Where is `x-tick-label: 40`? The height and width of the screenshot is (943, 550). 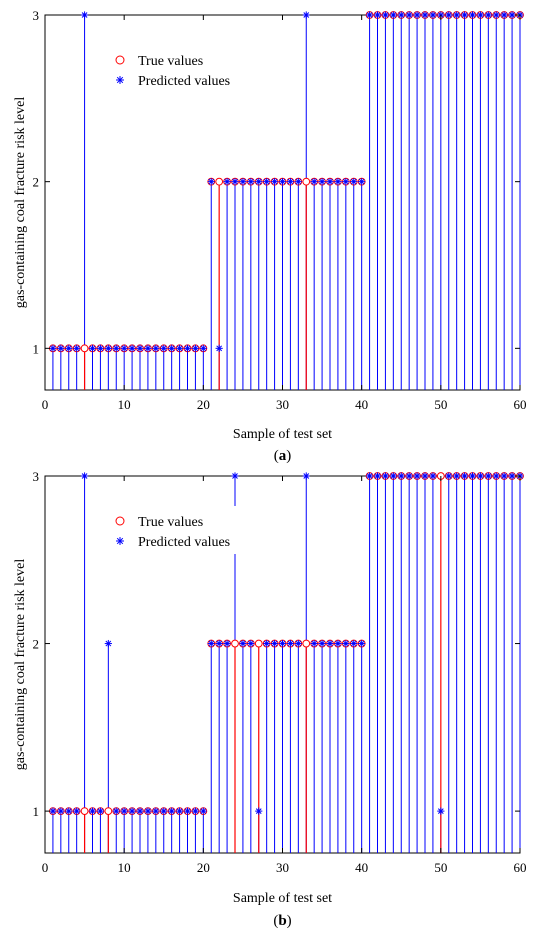
x-tick-label: 40 is located at coordinates (361, 404).